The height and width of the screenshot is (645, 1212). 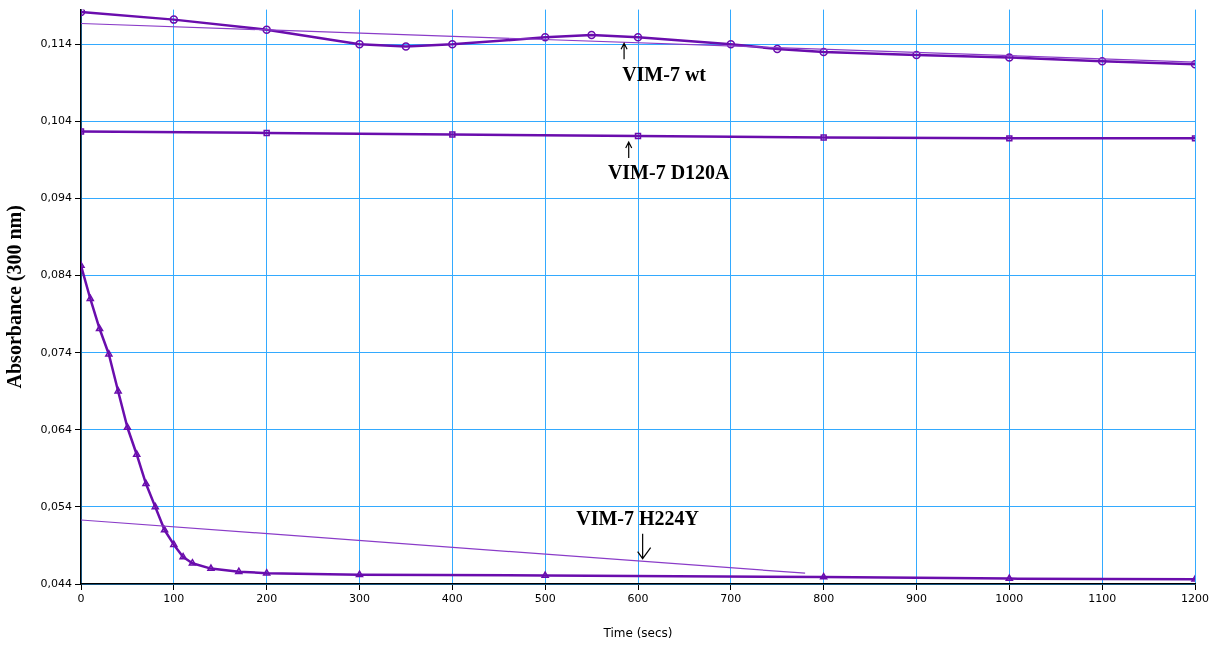 I want to click on x-tick-label: 1200, so click(x=1195, y=599).